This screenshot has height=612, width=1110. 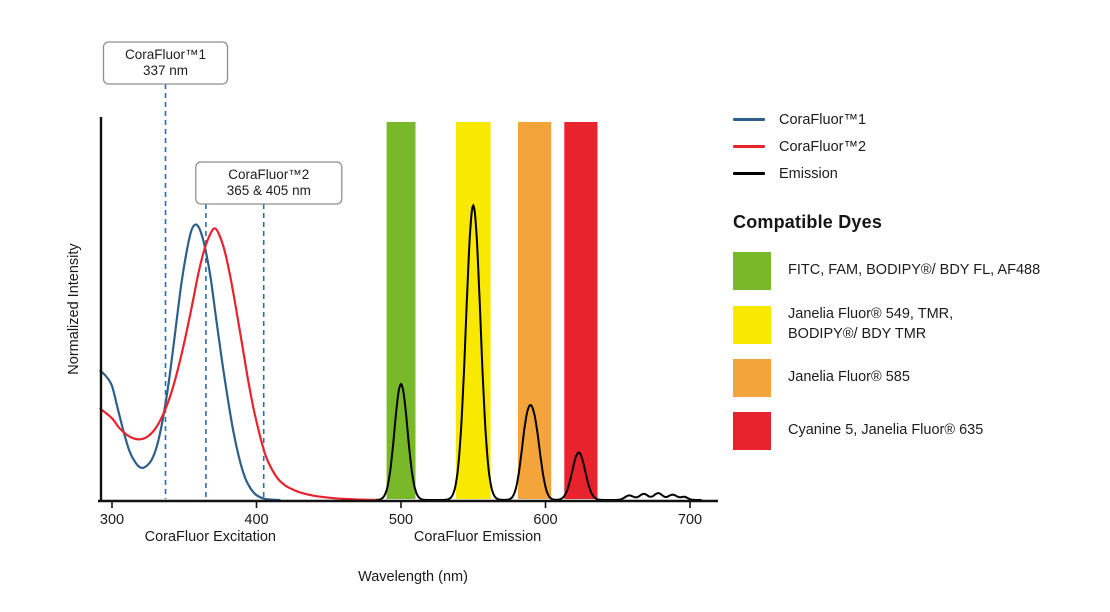 I want to click on corafluor1-line-swatch, so click(x=749, y=119).